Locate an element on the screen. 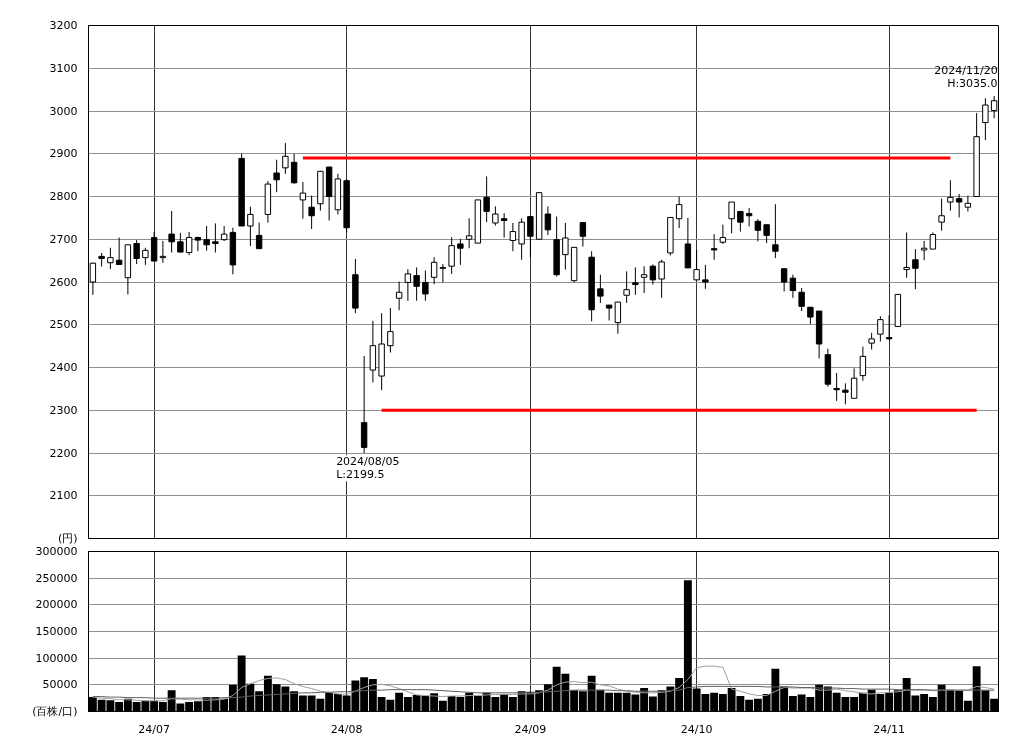 This screenshot has height=744, width=1024. annotation: 2024/11/20 H:3035.0 is located at coordinates (966, 77).